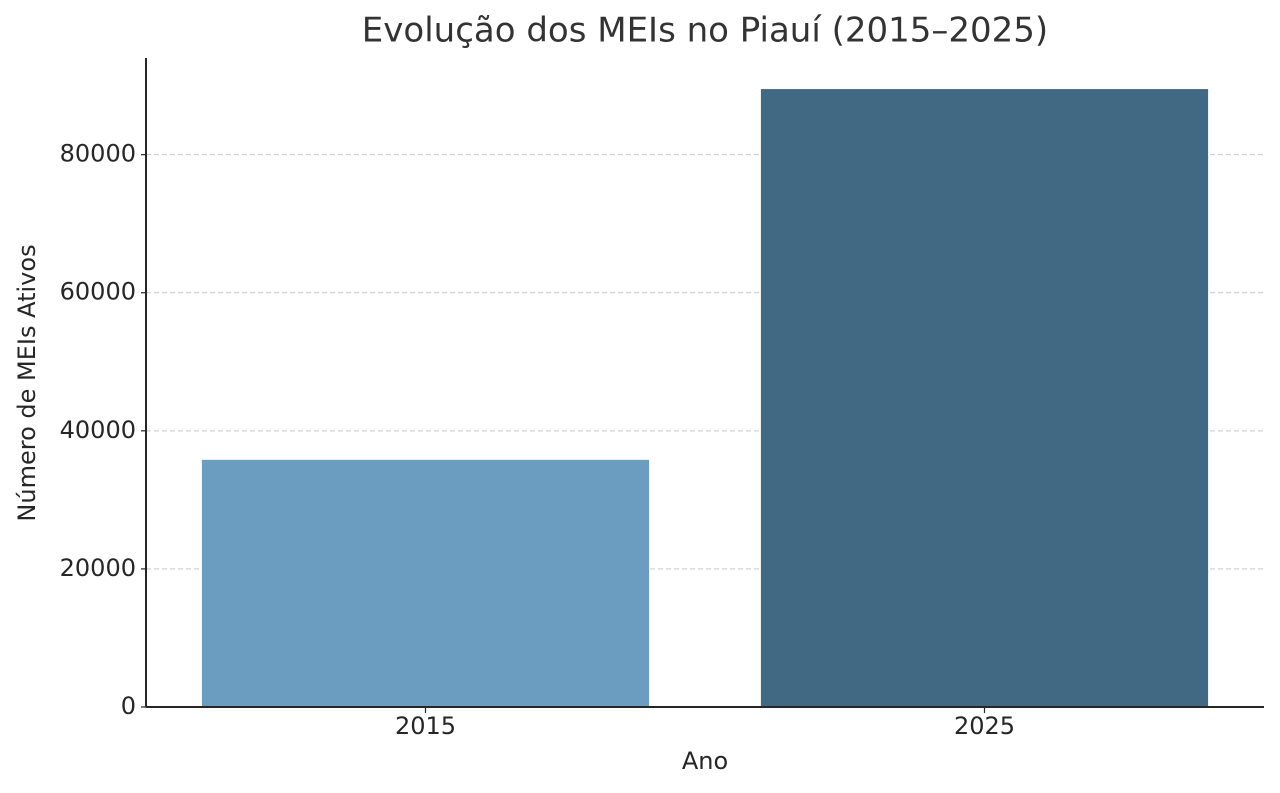 This screenshot has height=793, width=1280. Describe the element at coordinates (98, 292) in the screenshot. I see `y-tick-label: 60000` at that location.